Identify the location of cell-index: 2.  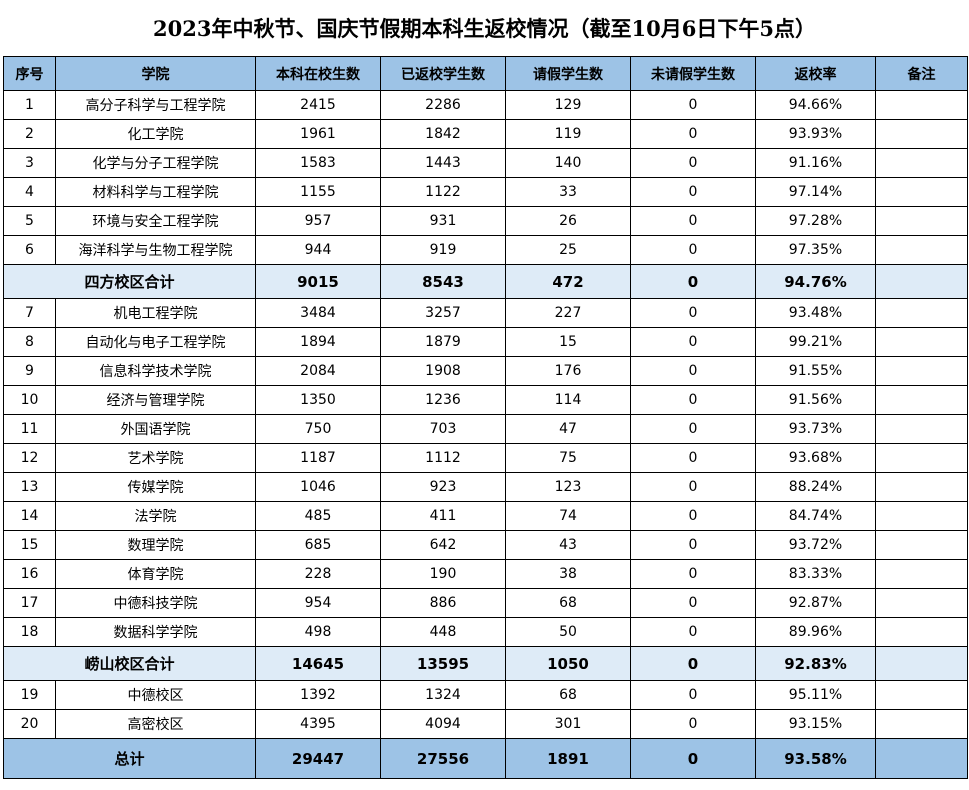
(29, 134).